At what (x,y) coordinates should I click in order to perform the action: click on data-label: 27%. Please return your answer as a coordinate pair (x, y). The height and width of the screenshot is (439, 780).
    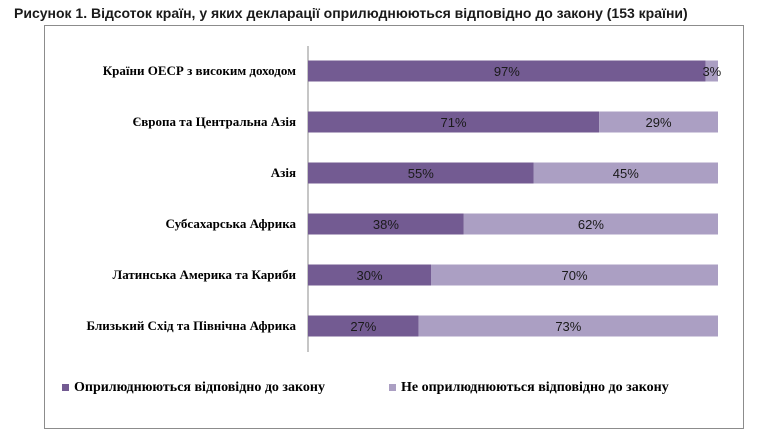
    Looking at the image, I should click on (363, 326).